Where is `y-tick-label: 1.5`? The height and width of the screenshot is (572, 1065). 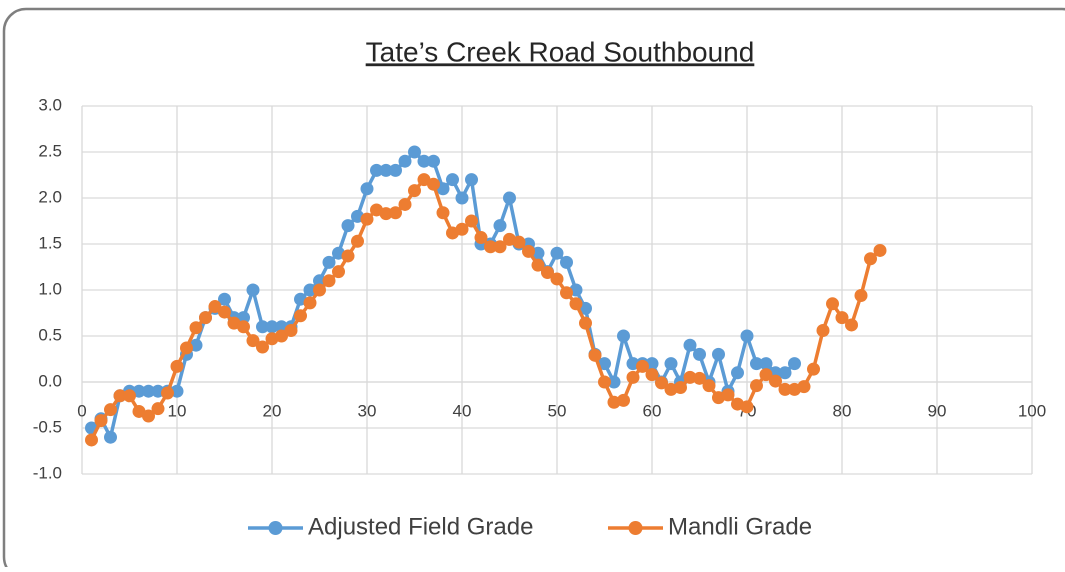
y-tick-label: 1.5 is located at coordinates (50, 242).